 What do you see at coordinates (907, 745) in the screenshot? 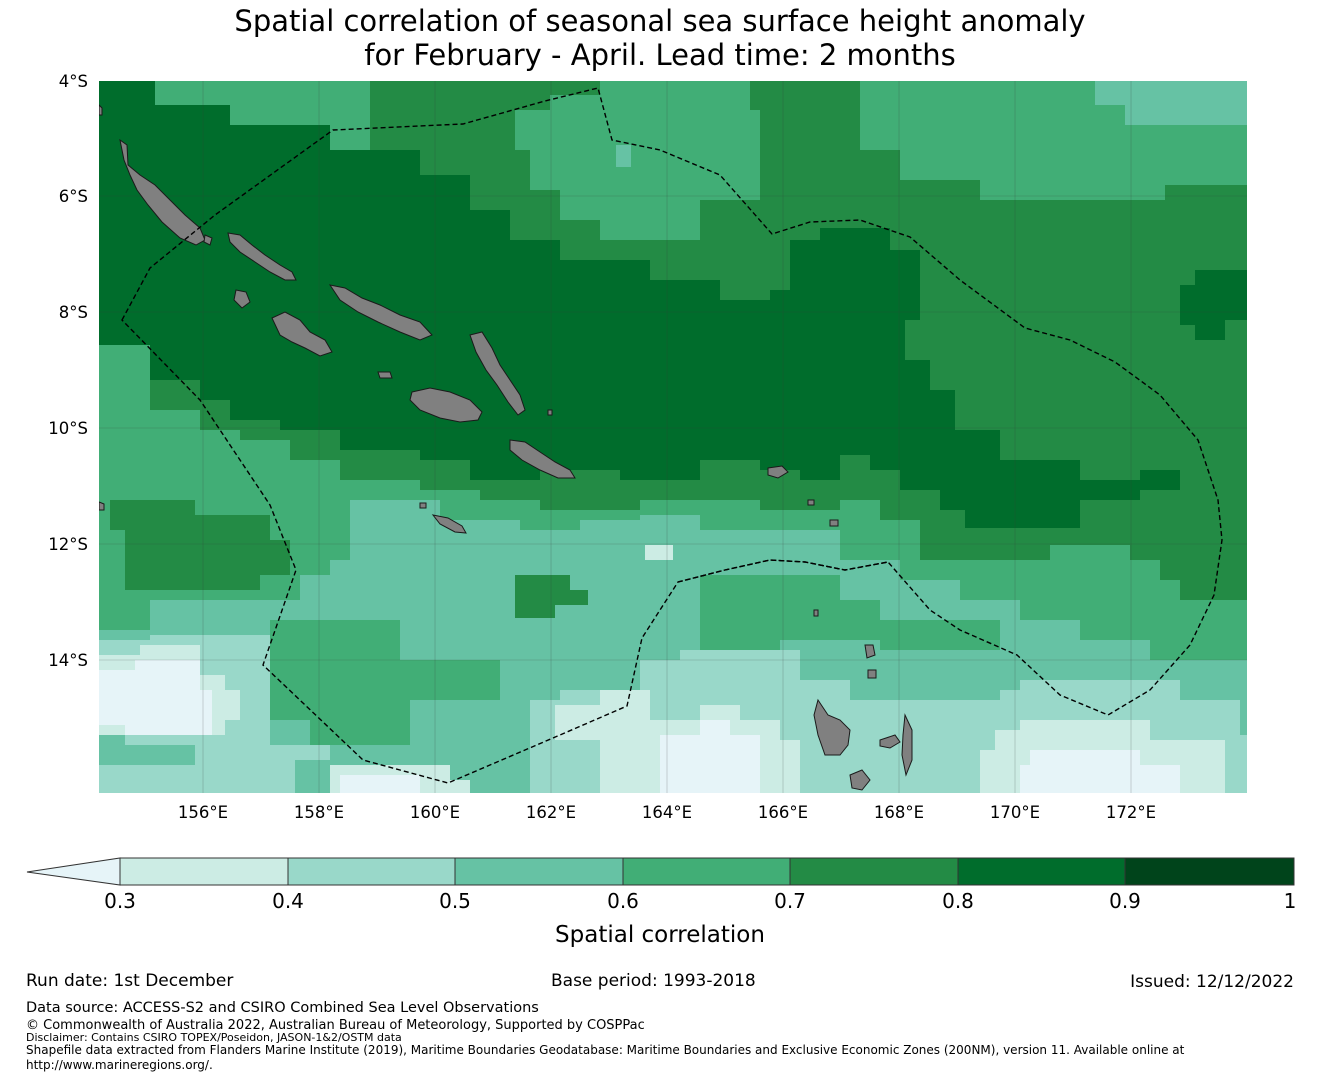
I see `maewo-island` at bounding box center [907, 745].